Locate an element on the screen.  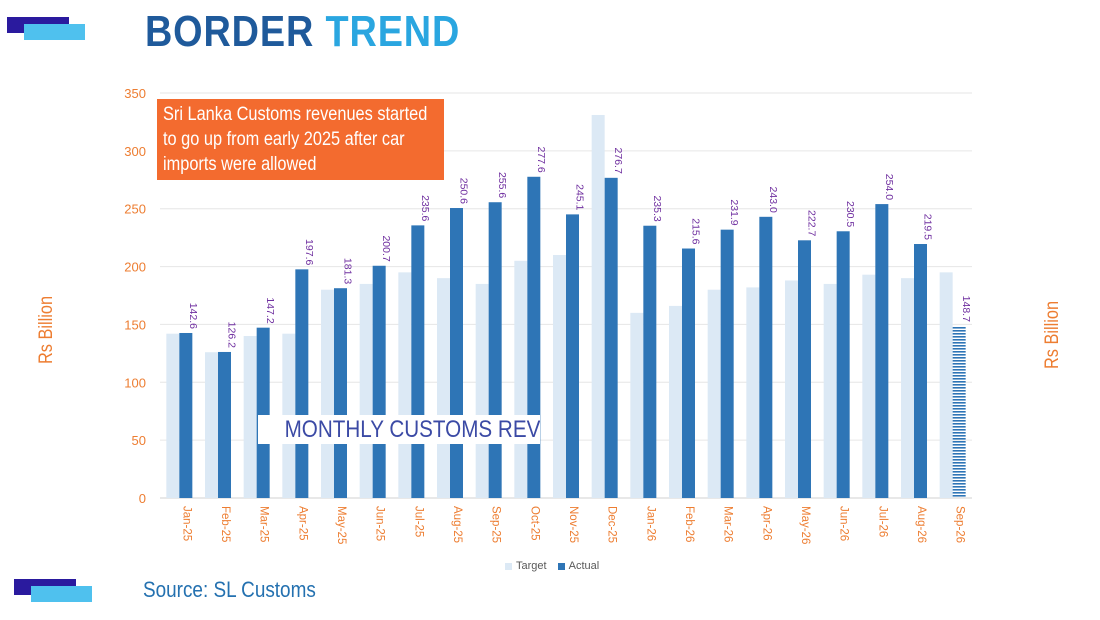
chart-title-text: MONTHLY CUSTOMS REVENUES is located at coordinates (412, 429).